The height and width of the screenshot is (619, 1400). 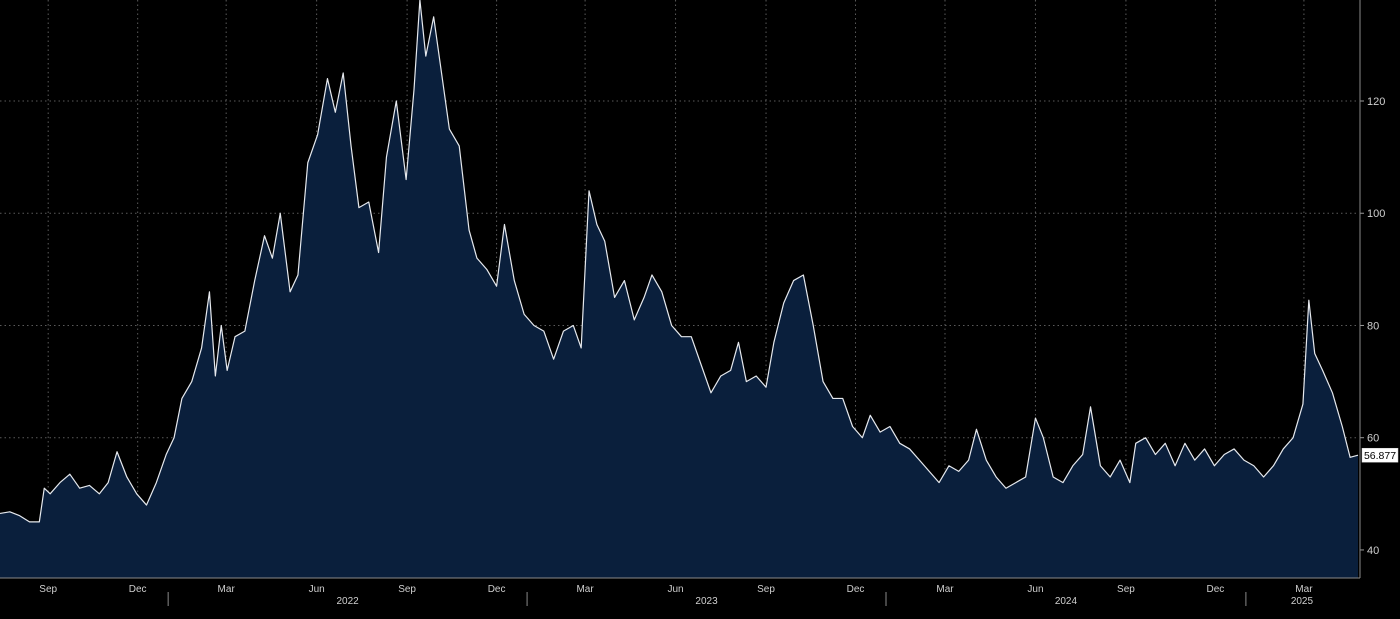 I want to click on y-tick-label: 40, so click(x=1373, y=551).